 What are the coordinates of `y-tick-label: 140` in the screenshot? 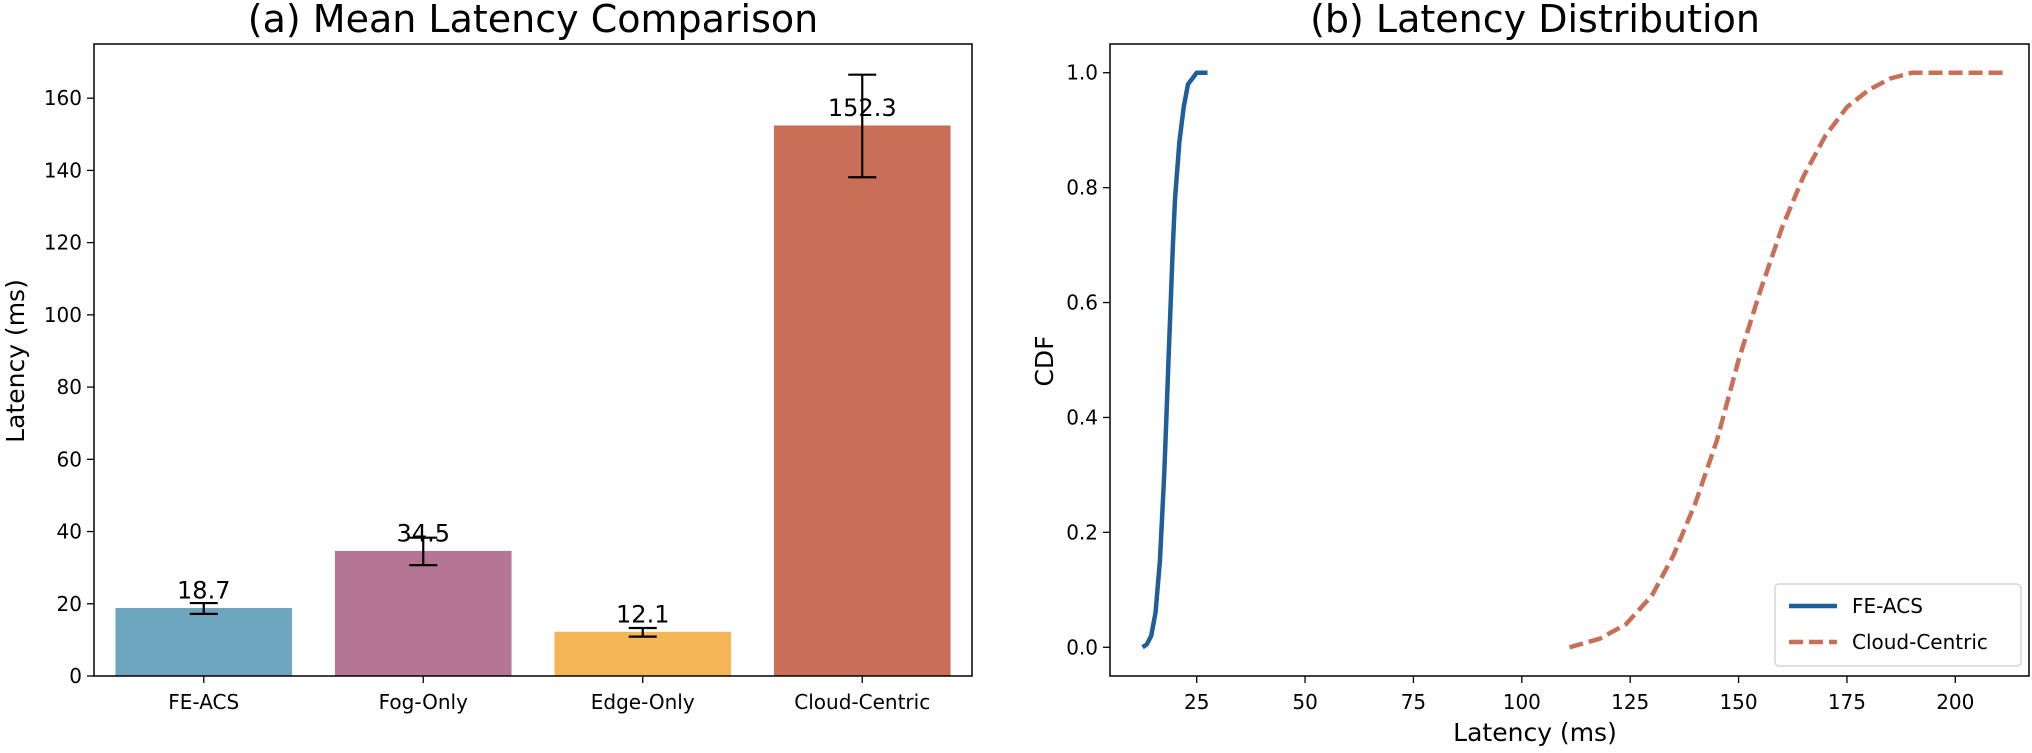 It's located at (63, 170).